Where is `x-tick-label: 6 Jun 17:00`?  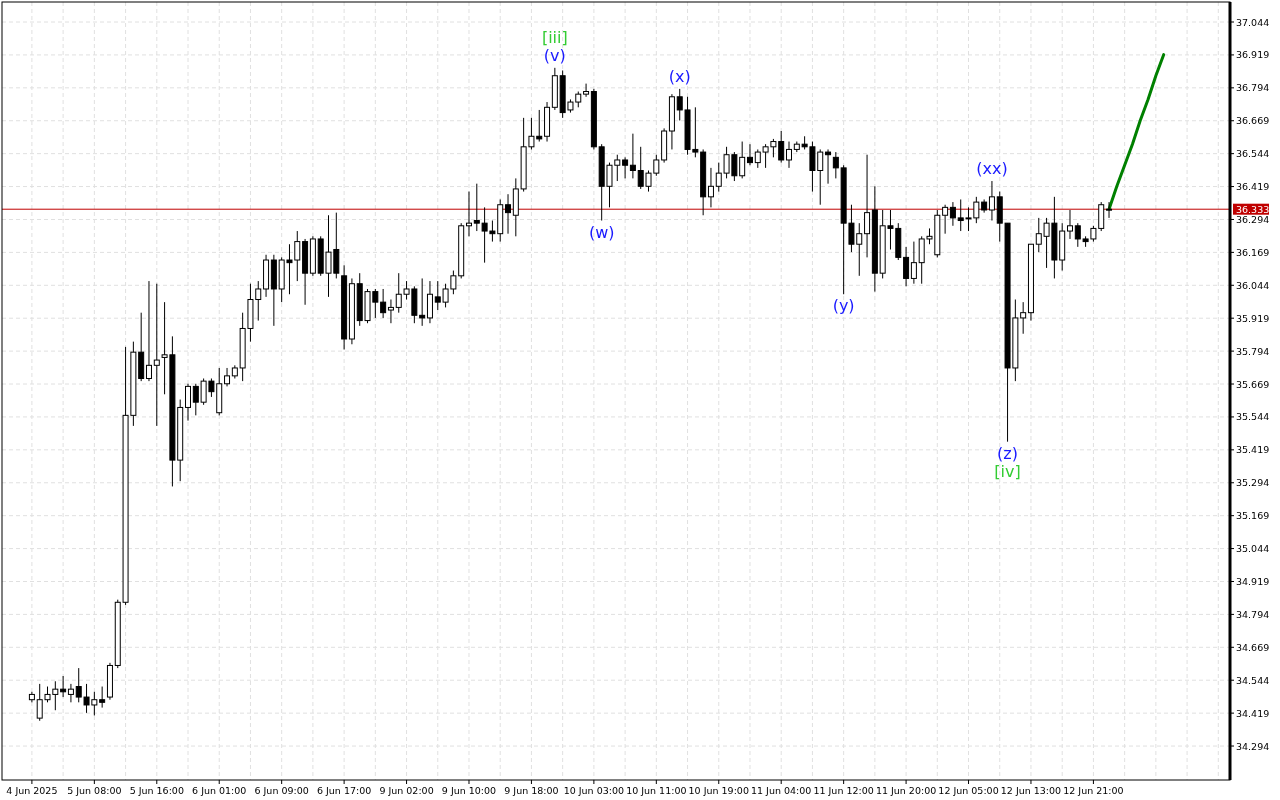 x-tick-label: 6 Jun 17:00 is located at coordinates (344, 790).